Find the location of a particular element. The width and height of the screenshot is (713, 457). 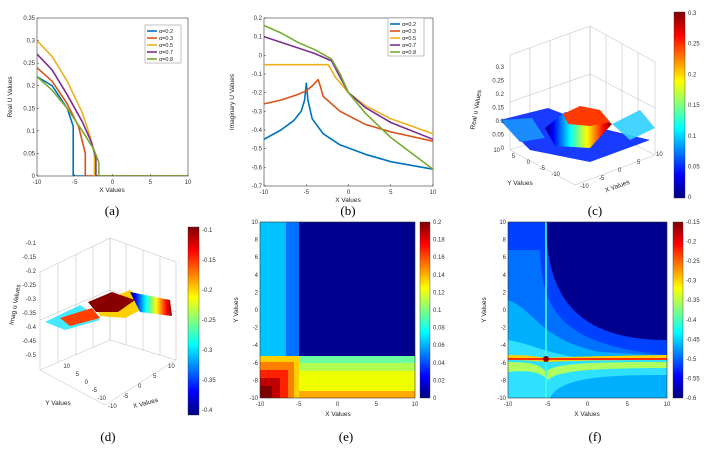

chart-e-xtick-label: -10 is located at coordinates (260, 405).